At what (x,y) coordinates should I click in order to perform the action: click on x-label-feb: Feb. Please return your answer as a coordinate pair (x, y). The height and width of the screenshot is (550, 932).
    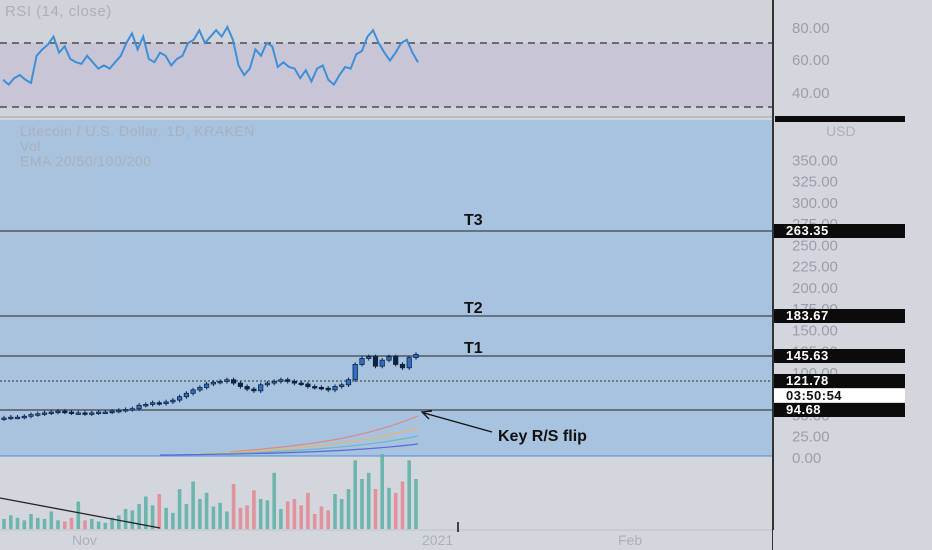
    Looking at the image, I should click on (630, 540).